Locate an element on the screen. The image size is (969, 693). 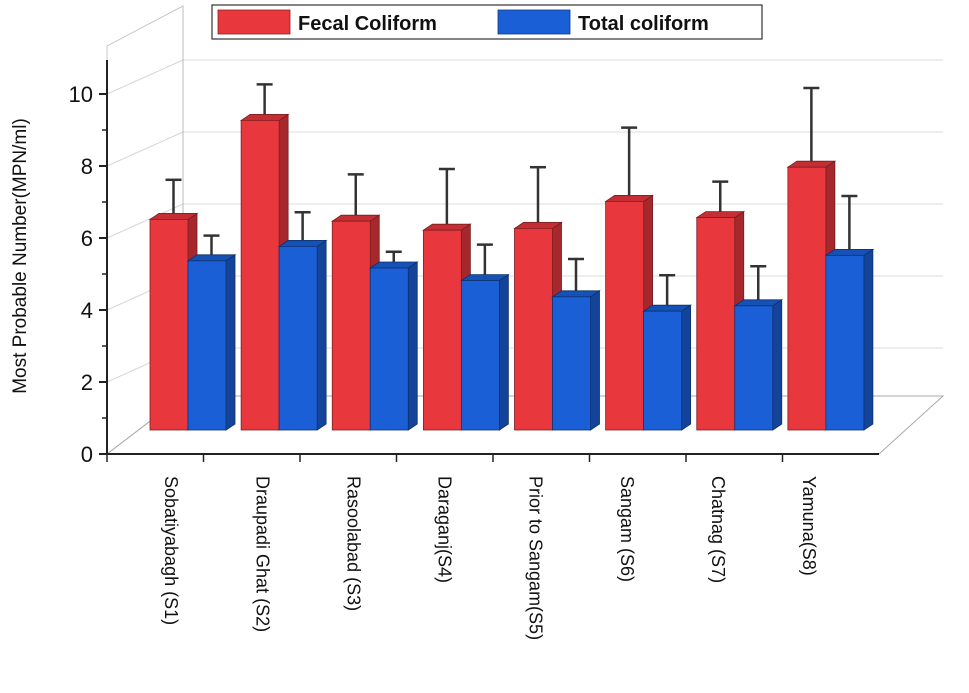
x-tick-label: Chatnag (S7) is located at coordinates (718, 529).